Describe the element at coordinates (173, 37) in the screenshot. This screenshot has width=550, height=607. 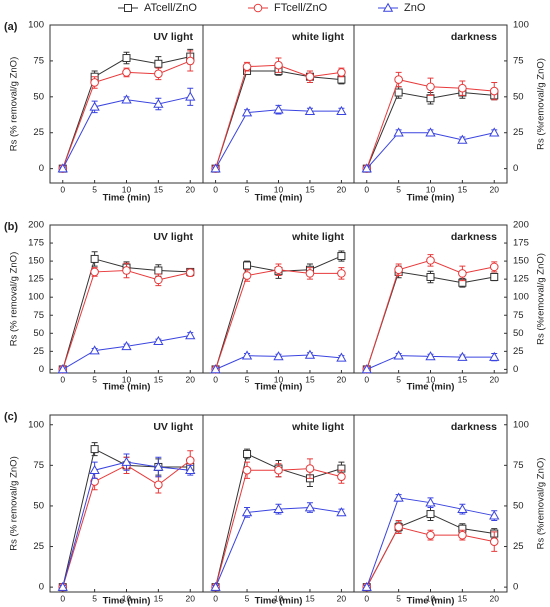
I see `panel-title: UV light` at that location.